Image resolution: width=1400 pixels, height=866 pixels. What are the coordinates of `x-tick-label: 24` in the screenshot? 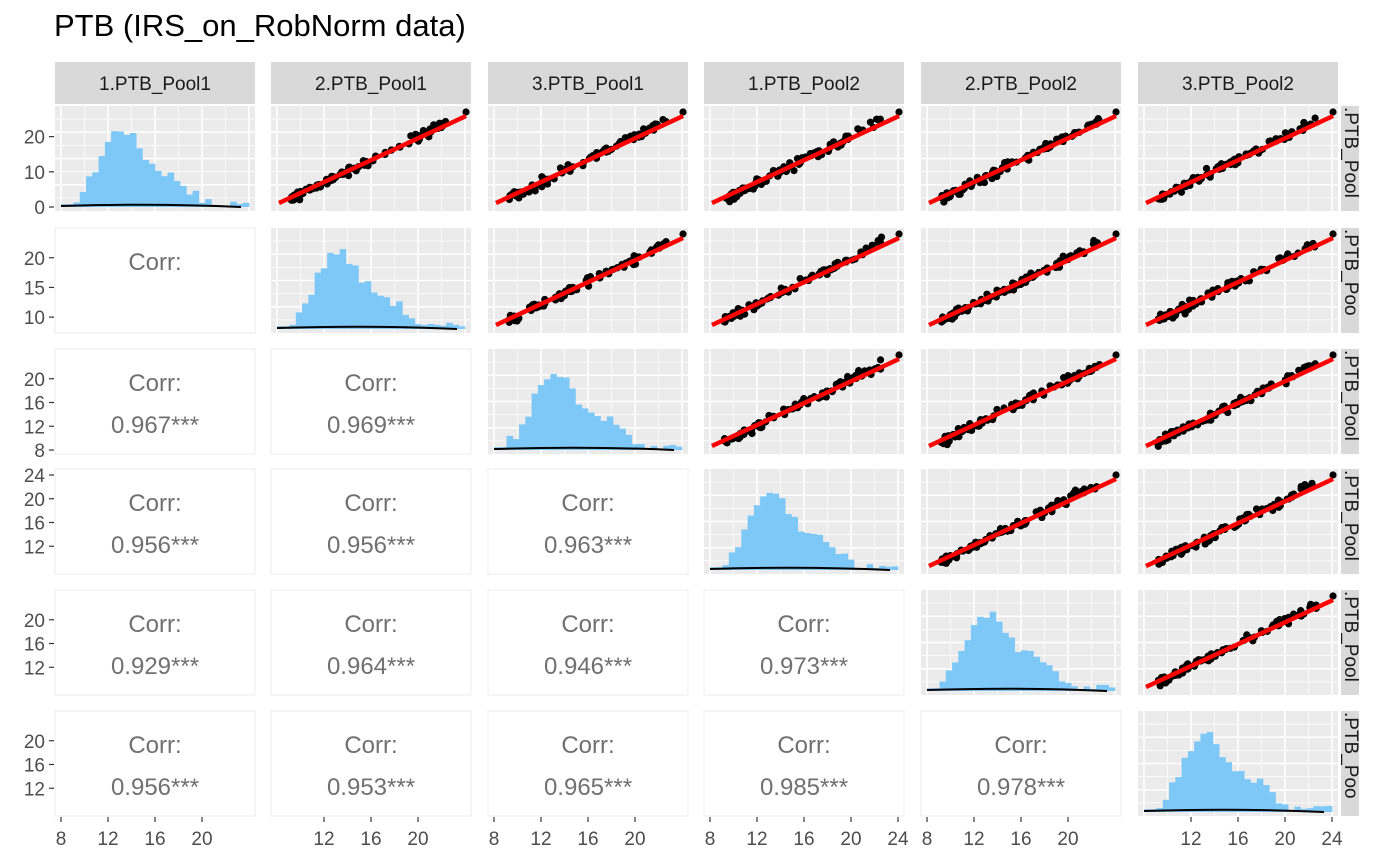 It's located at (898, 839).